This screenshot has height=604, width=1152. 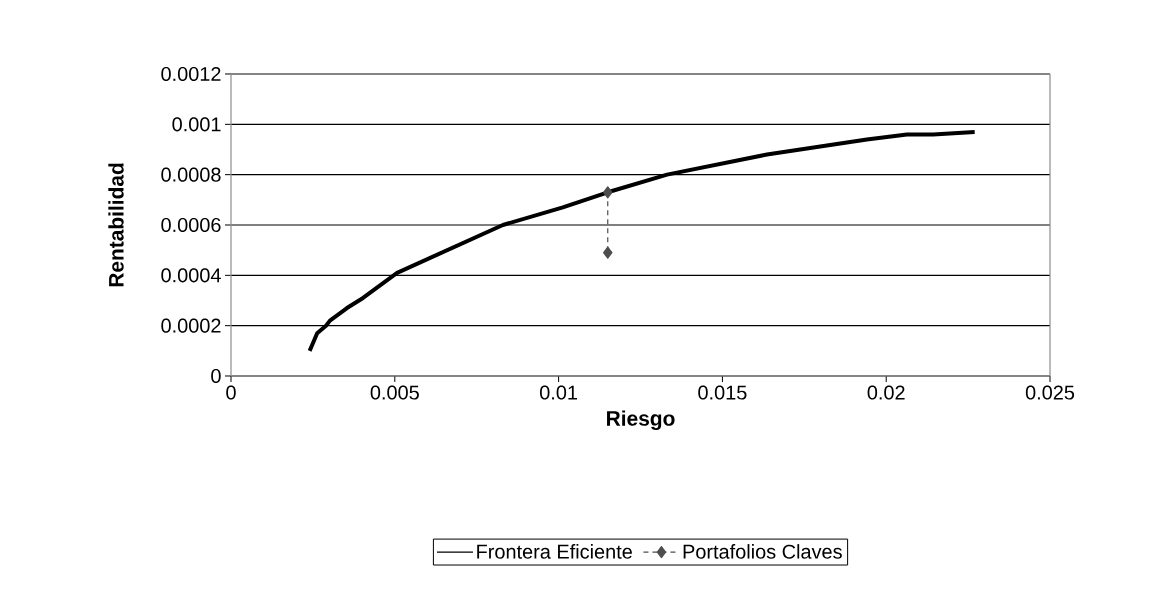 What do you see at coordinates (641, 420) in the screenshot?
I see `x-axis-title: Riesgo` at bounding box center [641, 420].